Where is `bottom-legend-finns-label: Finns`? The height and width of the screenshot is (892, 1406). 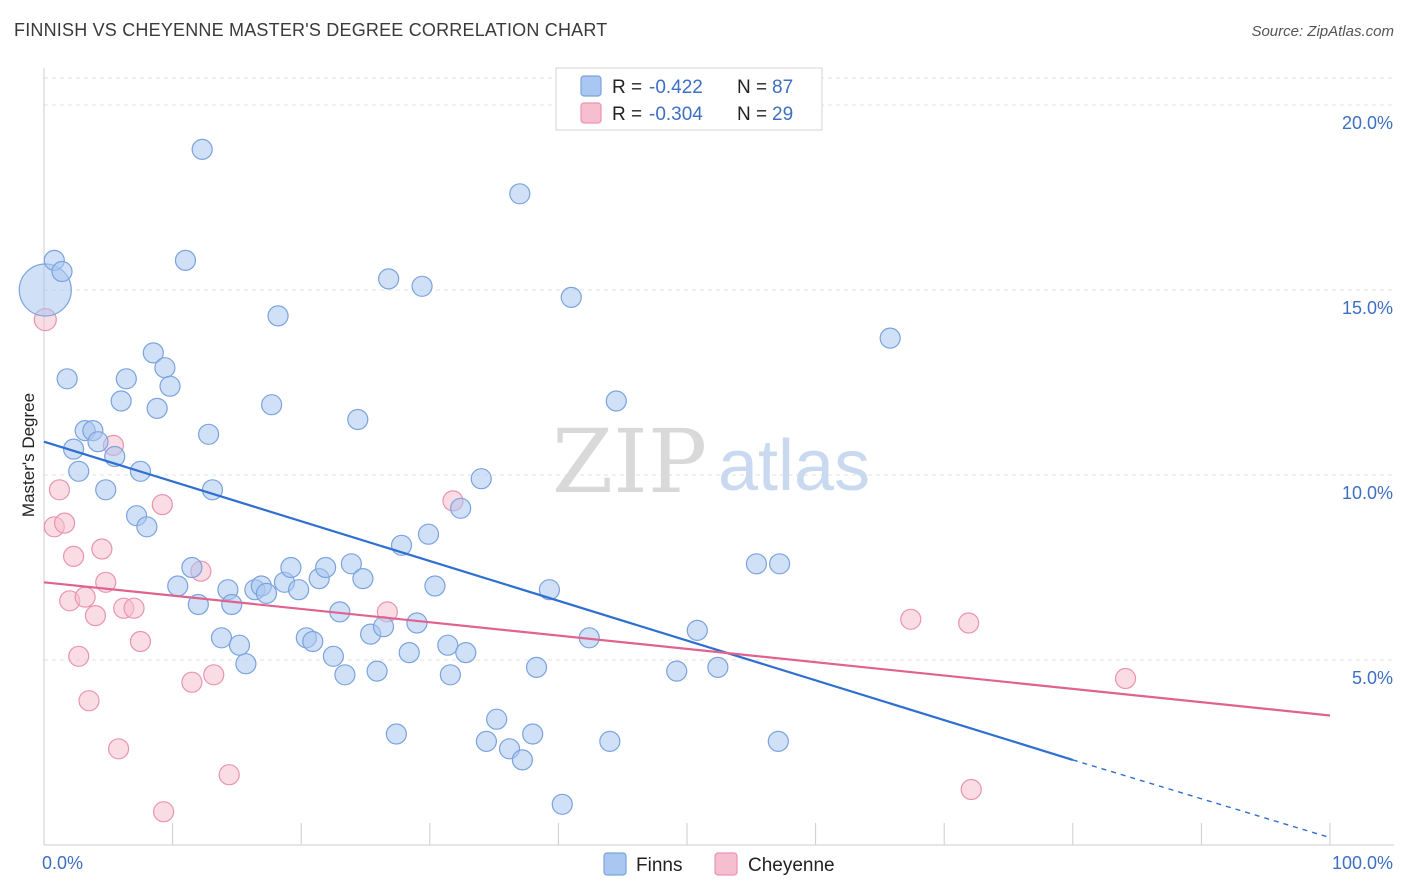
bottom-legend-finns-label: Finns is located at coordinates (659, 865).